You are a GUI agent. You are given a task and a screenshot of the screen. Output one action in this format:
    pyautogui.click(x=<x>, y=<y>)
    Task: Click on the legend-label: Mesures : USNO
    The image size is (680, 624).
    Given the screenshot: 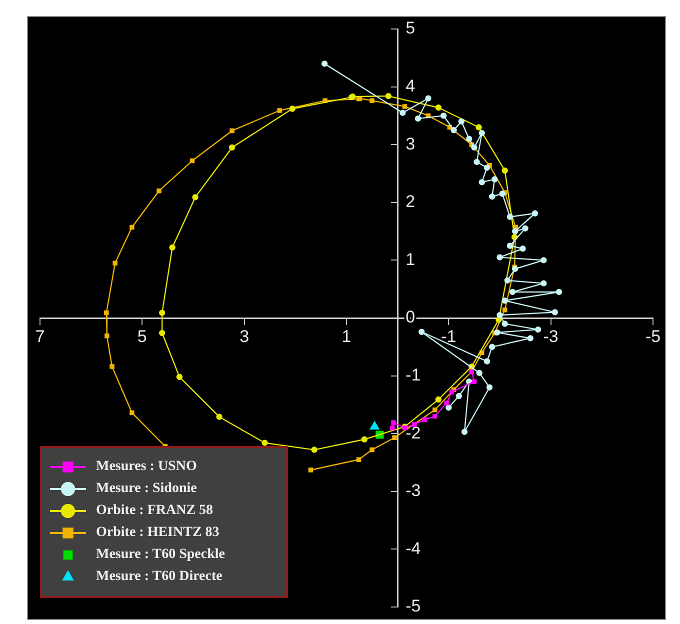 What is the action you would take?
    pyautogui.click(x=146, y=467)
    